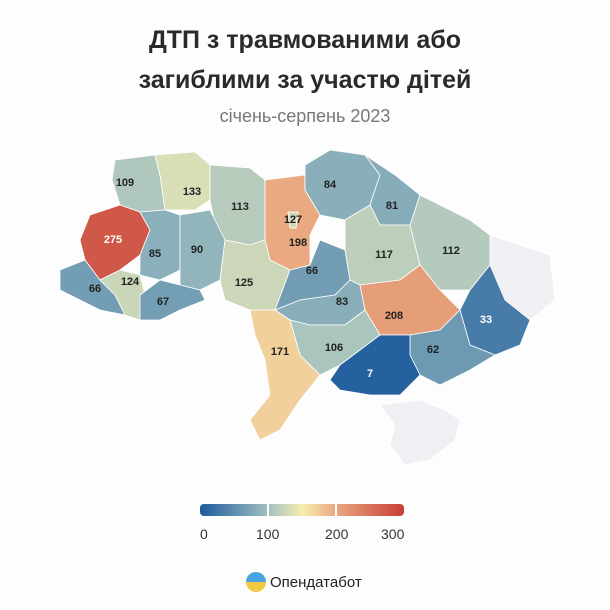  What do you see at coordinates (130, 282) in the screenshot?
I see `region-value: 124` at bounding box center [130, 282].